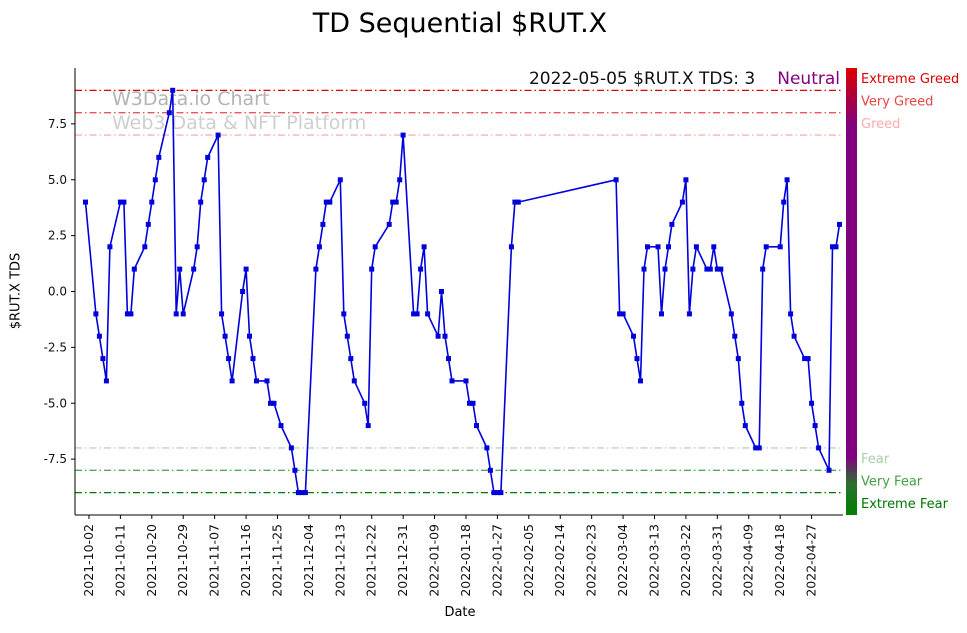 The image size is (967, 633). What do you see at coordinates (88, 560) in the screenshot?
I see `x-tick-label: 2021-10-02` at bounding box center [88, 560].